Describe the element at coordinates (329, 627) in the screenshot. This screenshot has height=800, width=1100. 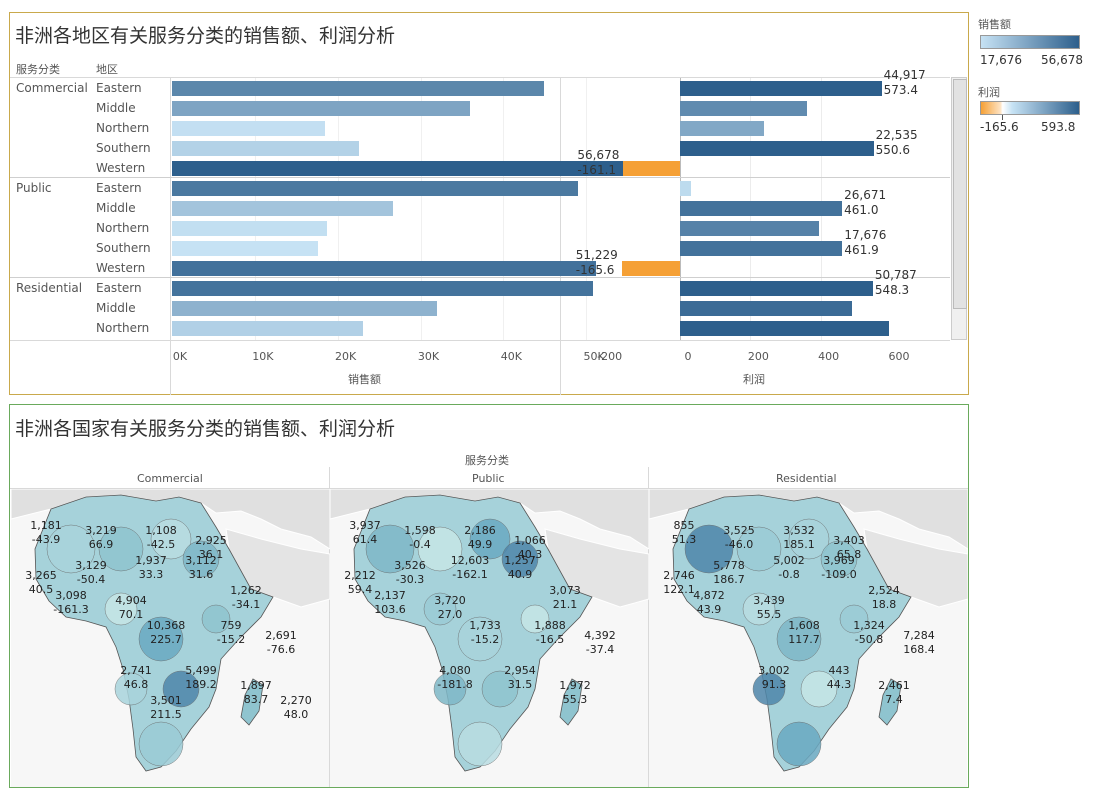
I see `facet-divider` at that location.